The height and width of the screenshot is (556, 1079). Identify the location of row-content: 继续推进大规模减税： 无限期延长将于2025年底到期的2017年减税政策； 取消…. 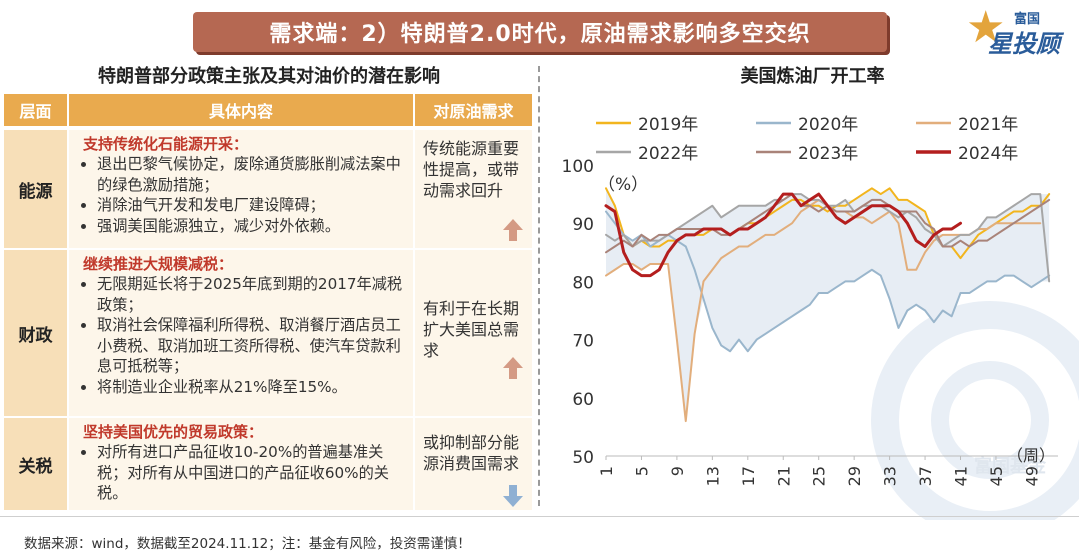
(241, 333).